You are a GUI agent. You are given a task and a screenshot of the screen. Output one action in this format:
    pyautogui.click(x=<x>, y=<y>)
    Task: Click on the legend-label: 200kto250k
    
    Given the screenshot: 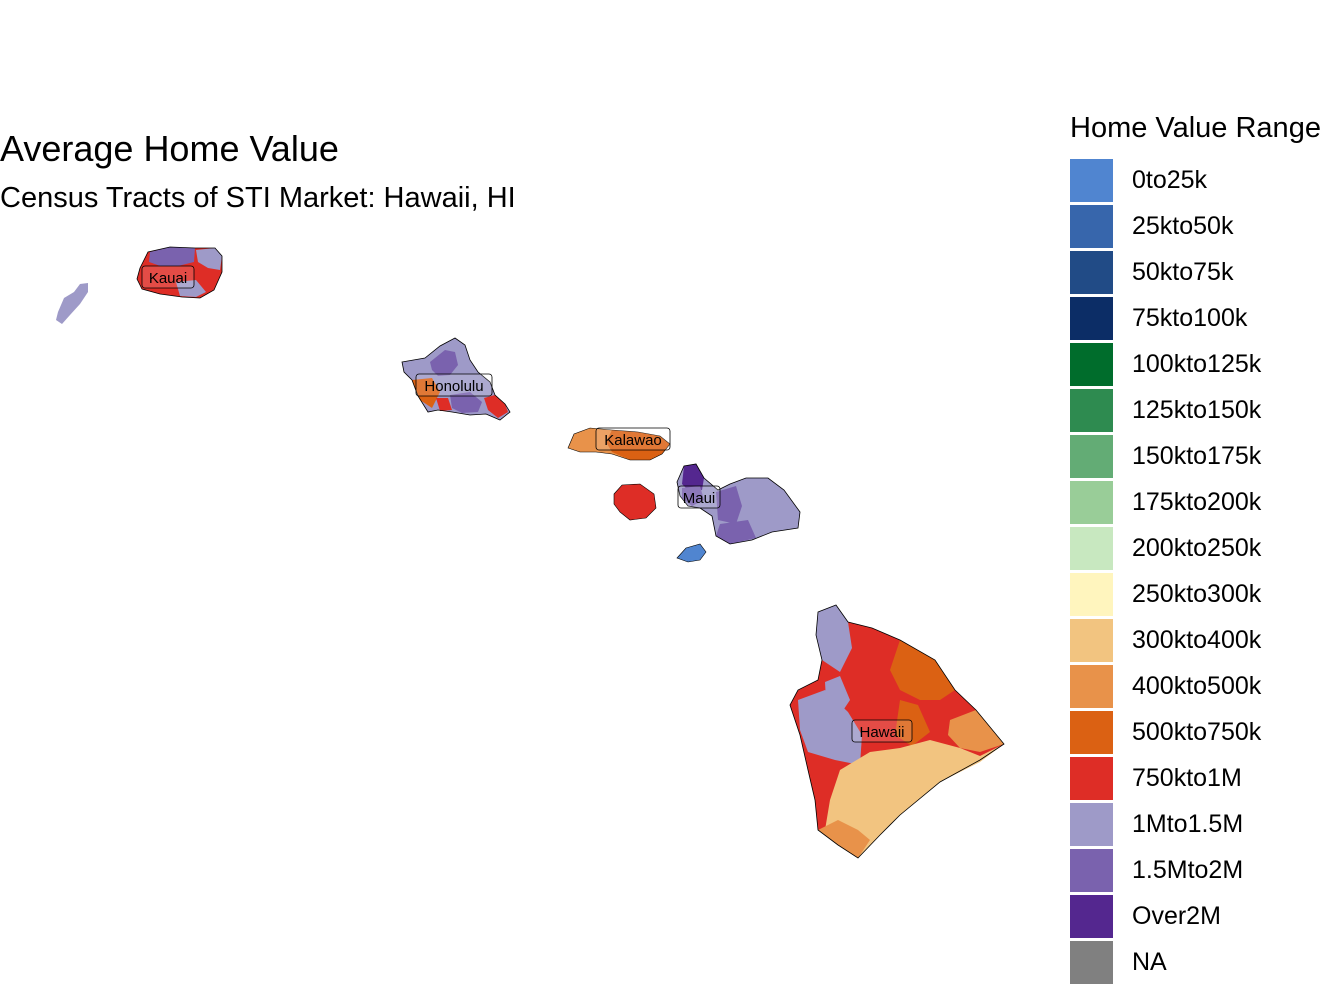 What is the action you would take?
    pyautogui.click(x=1197, y=547)
    